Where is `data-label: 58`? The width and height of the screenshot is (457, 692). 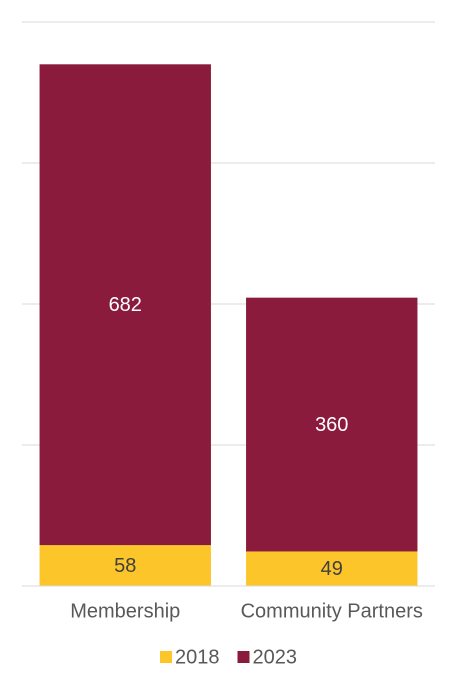
data-label: 58 is located at coordinates (125, 566).